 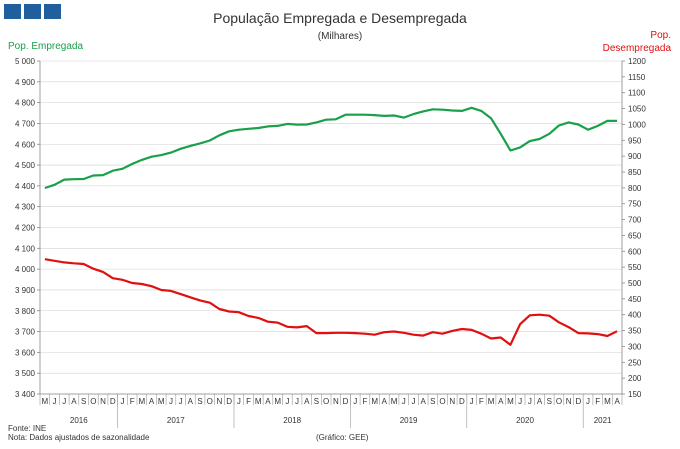 I want to click on brand-logo, so click(x=32, y=11).